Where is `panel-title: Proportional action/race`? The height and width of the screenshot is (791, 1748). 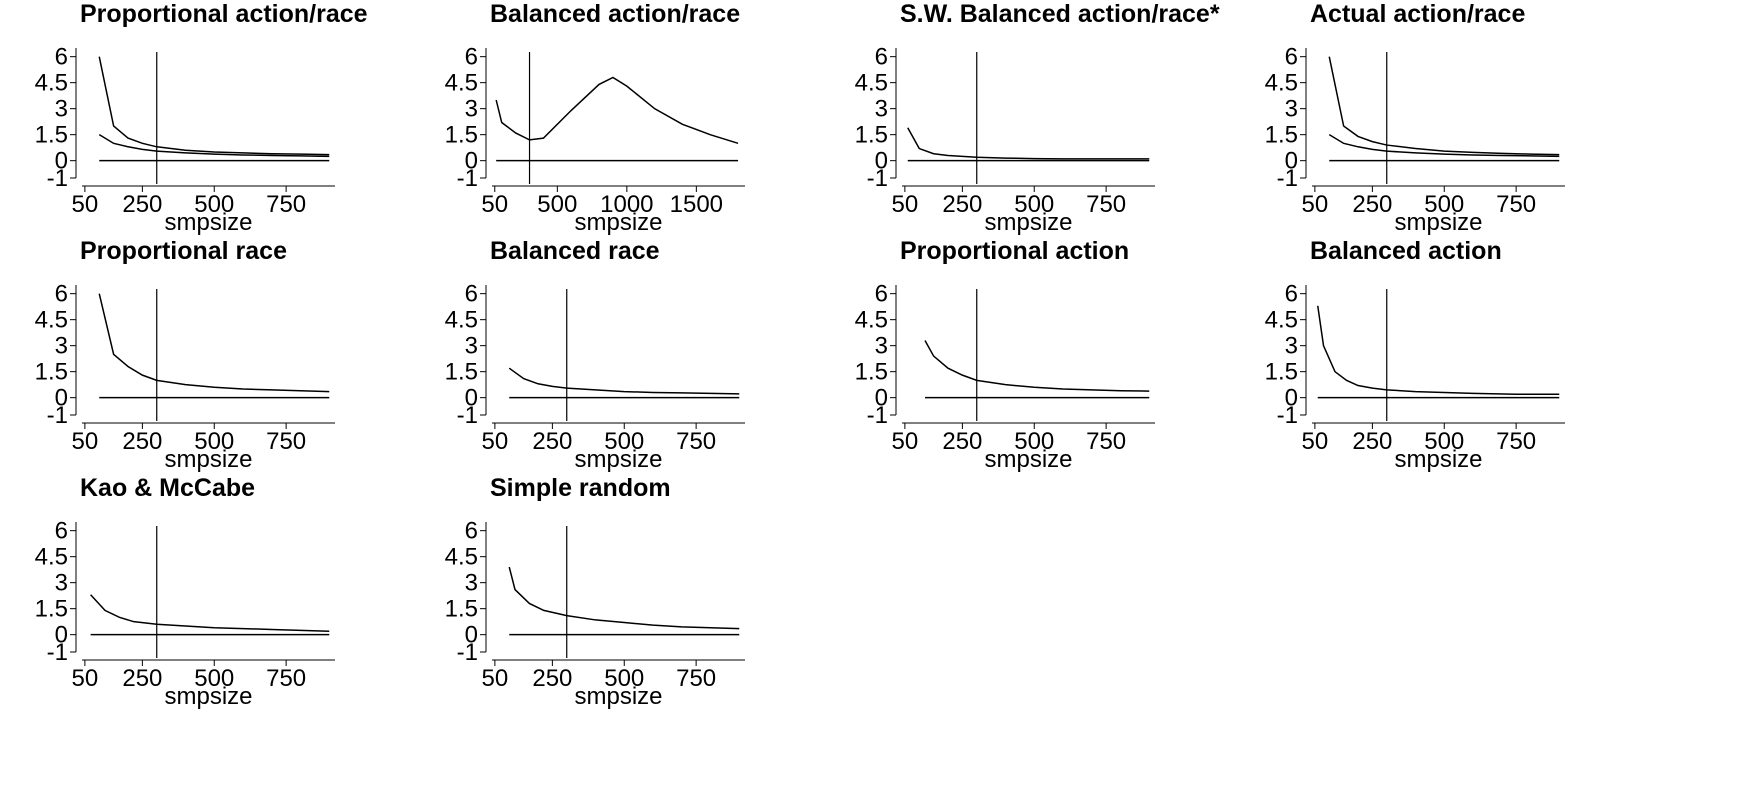 panel-title: Proportional action/race is located at coordinates (224, 14).